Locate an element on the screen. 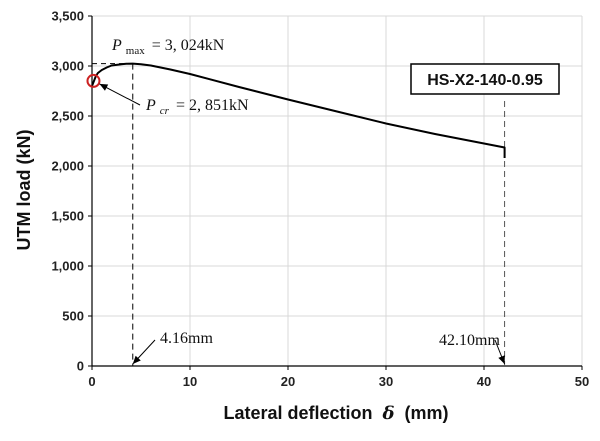  x-tick-label: 20 is located at coordinates (288, 381).